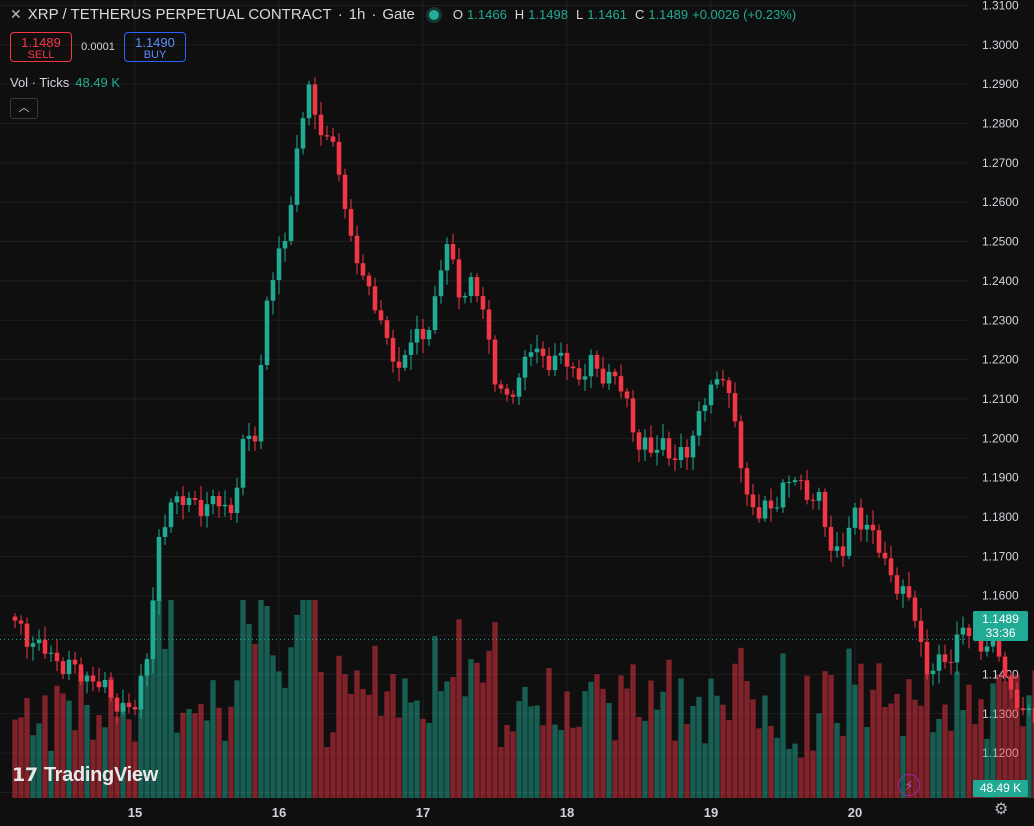  What do you see at coordinates (909, 785) in the screenshot?
I see `lightning-icon: ⚡` at bounding box center [909, 785].